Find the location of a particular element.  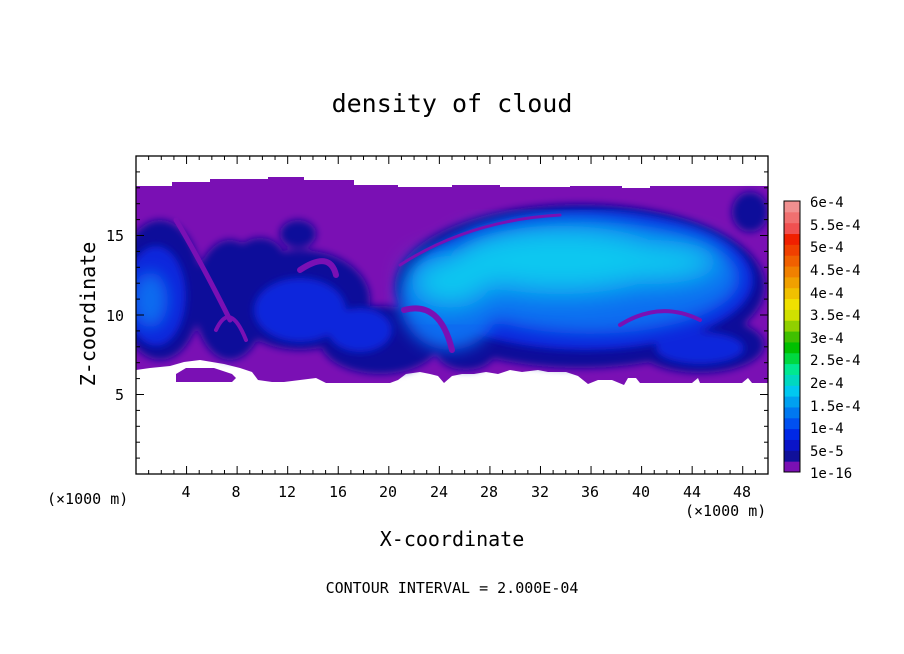

colorbar-label: 5e-5 is located at coordinates (827, 452).